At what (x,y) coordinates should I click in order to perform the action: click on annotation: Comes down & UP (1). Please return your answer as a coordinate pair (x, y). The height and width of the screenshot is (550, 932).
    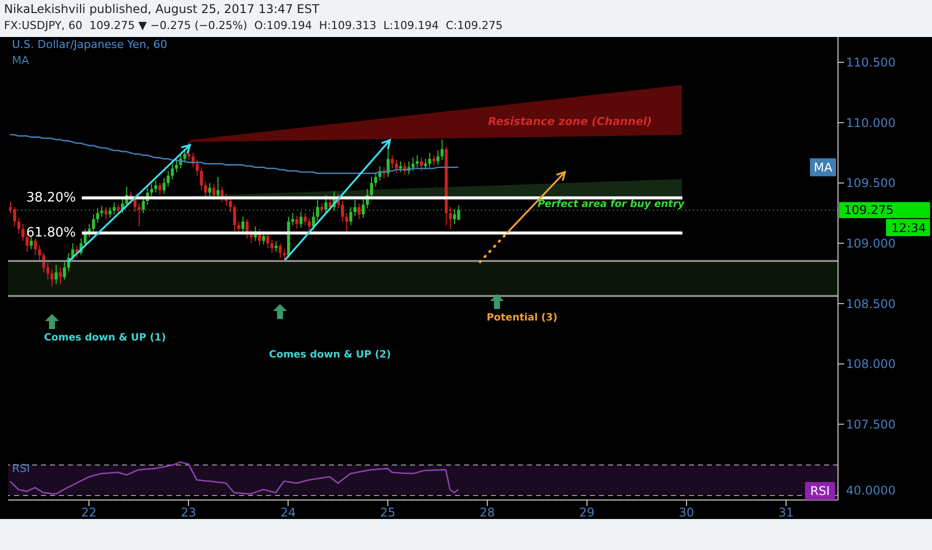
    Looking at the image, I should click on (105, 338).